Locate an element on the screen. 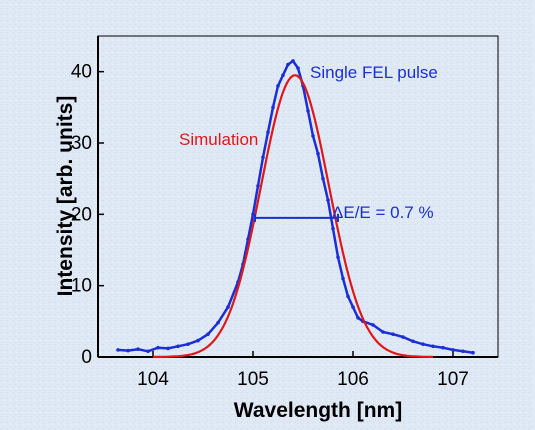 This screenshot has height=430, width=535. x-axis-title: Wavelength [nm] is located at coordinates (318, 410).